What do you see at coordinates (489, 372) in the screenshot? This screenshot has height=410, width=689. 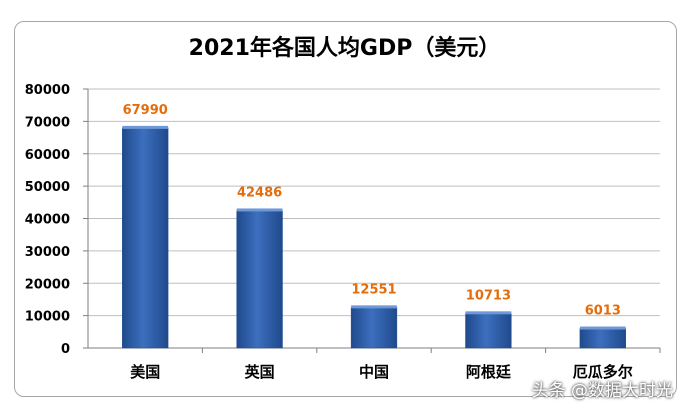 I see `x-tick-label: 阿根廷` at bounding box center [489, 372].